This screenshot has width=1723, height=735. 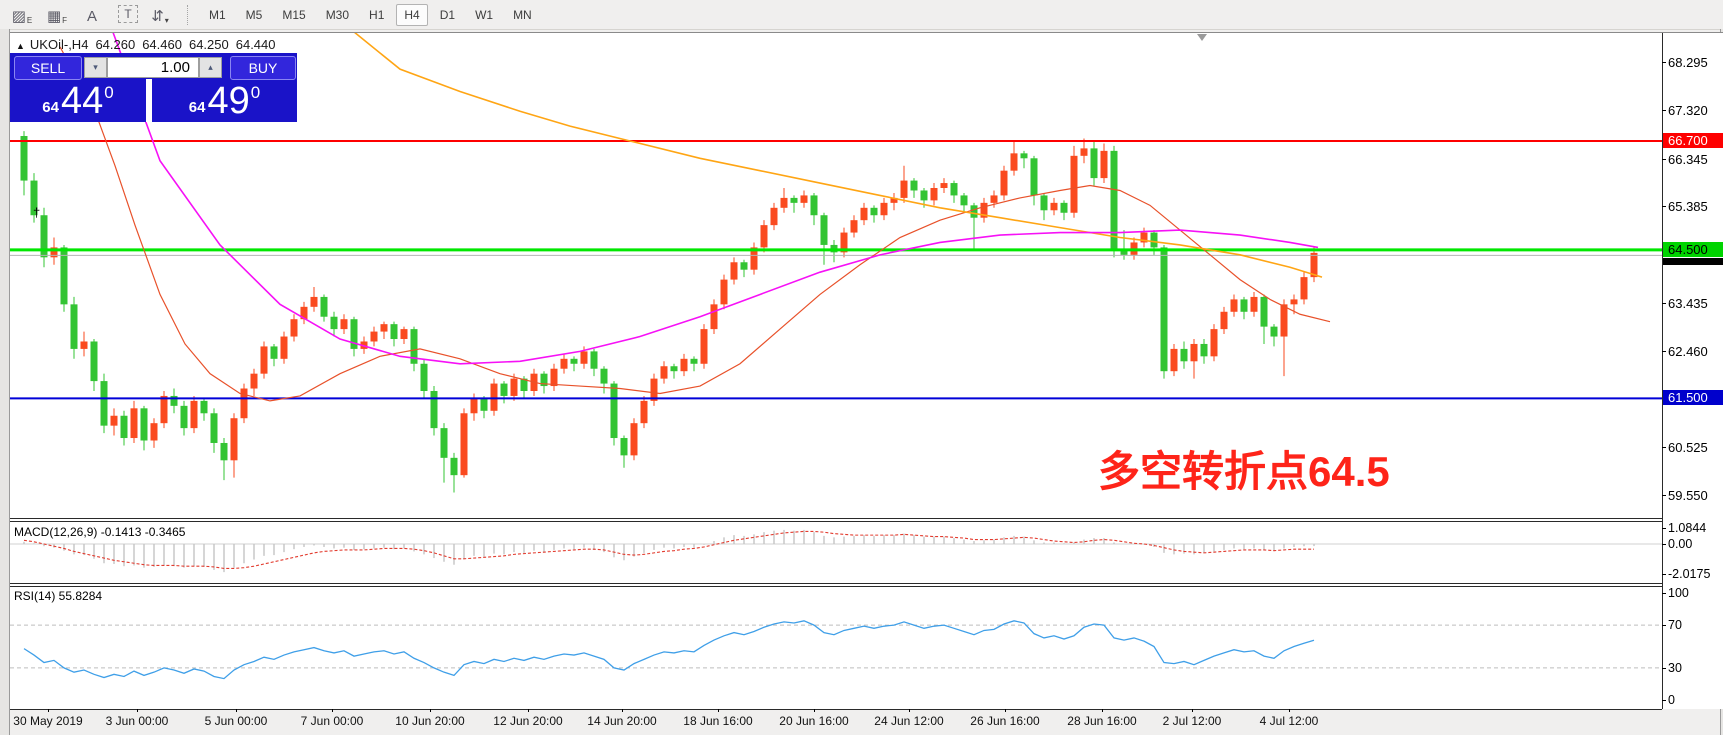 I want to click on price-tick-label: 59.550, so click(x=1688, y=495).